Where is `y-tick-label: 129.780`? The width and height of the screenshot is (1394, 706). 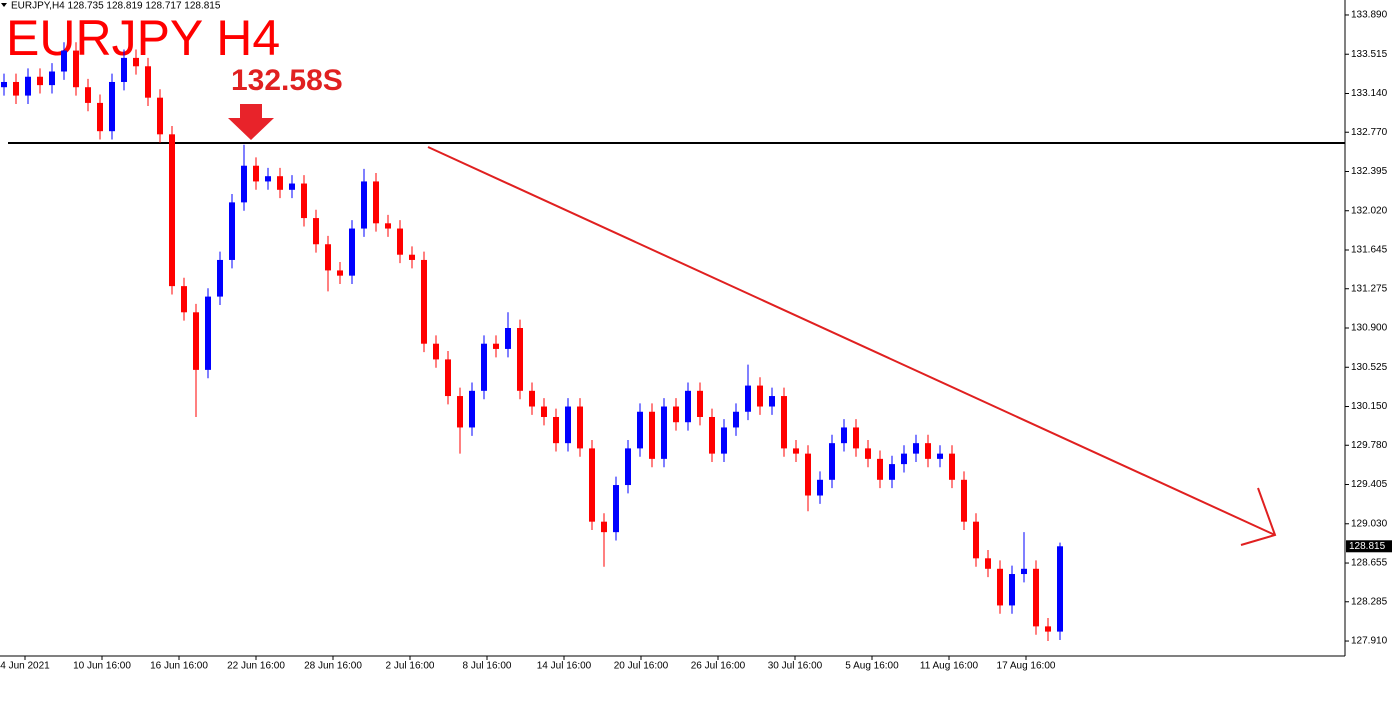 y-tick-label: 129.780 is located at coordinates (1369, 445).